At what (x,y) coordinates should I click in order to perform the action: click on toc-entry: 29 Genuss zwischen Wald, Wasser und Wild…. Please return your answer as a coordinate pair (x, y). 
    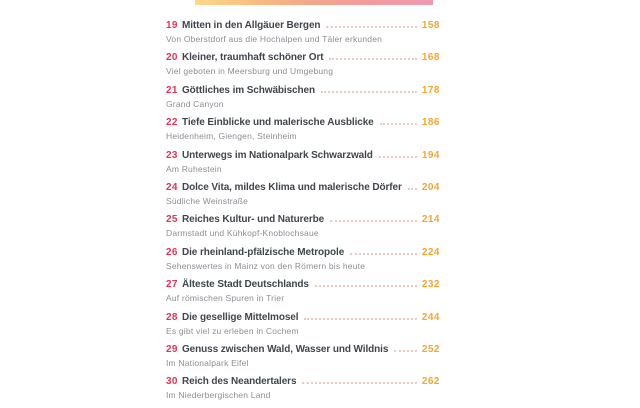
    Looking at the image, I should click on (303, 359).